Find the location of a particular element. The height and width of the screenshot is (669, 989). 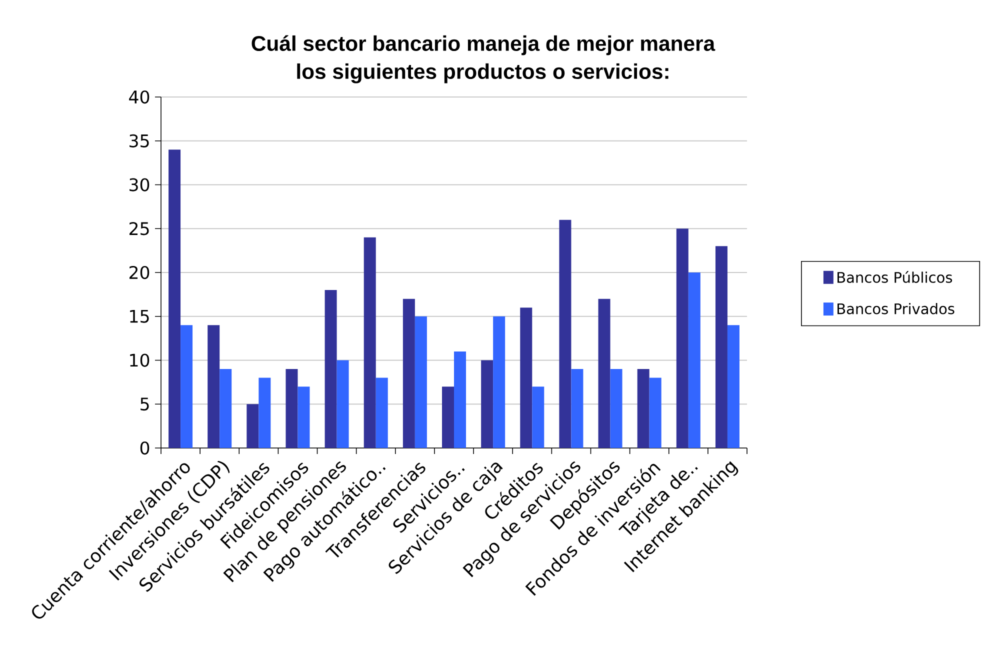

y-tick-label: 20 is located at coordinates (140, 273).